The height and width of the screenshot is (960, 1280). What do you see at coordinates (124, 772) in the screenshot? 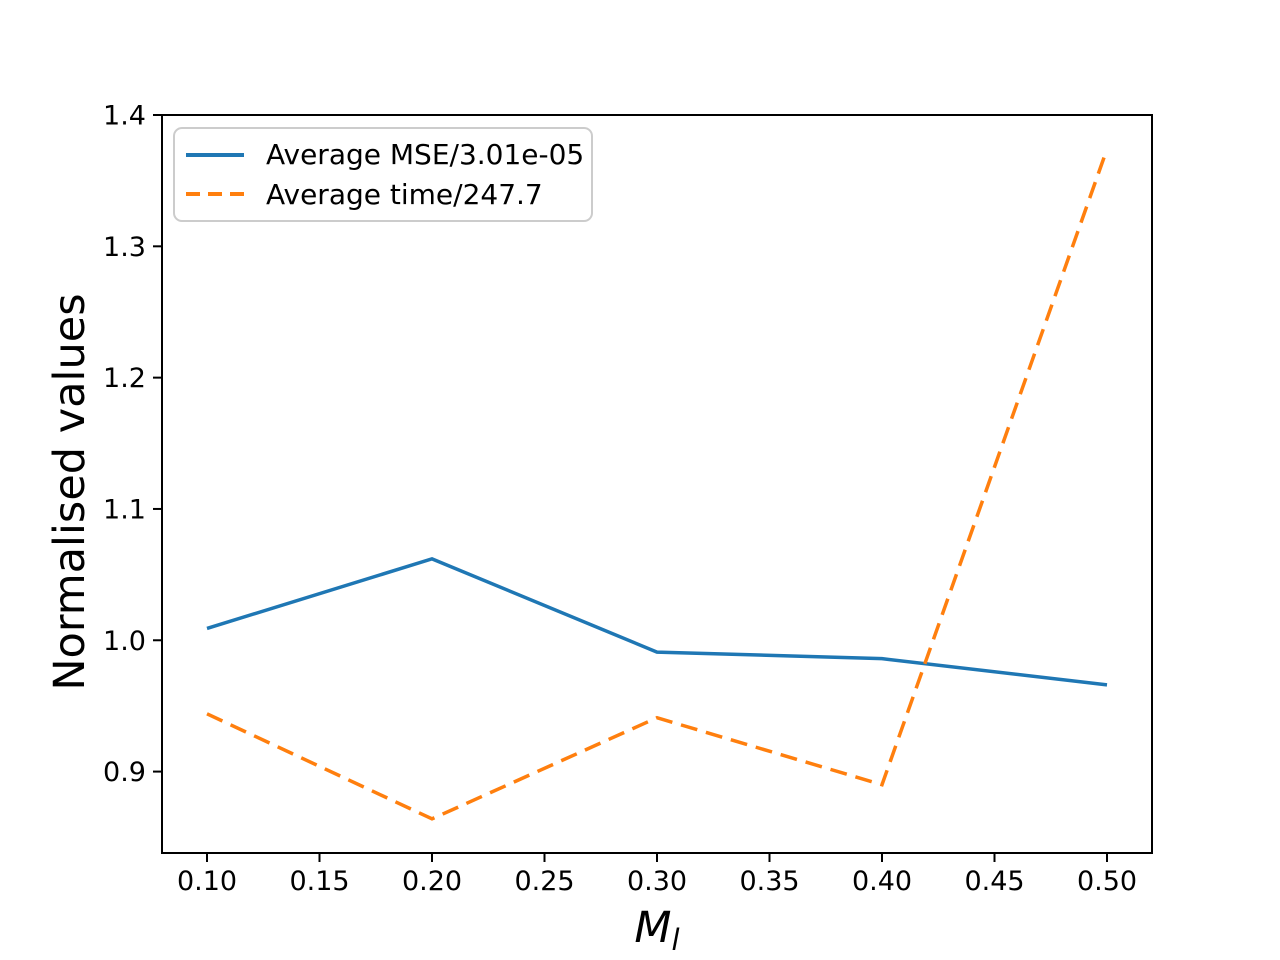
I see `y-tick-label: 0.9` at bounding box center [124, 772].